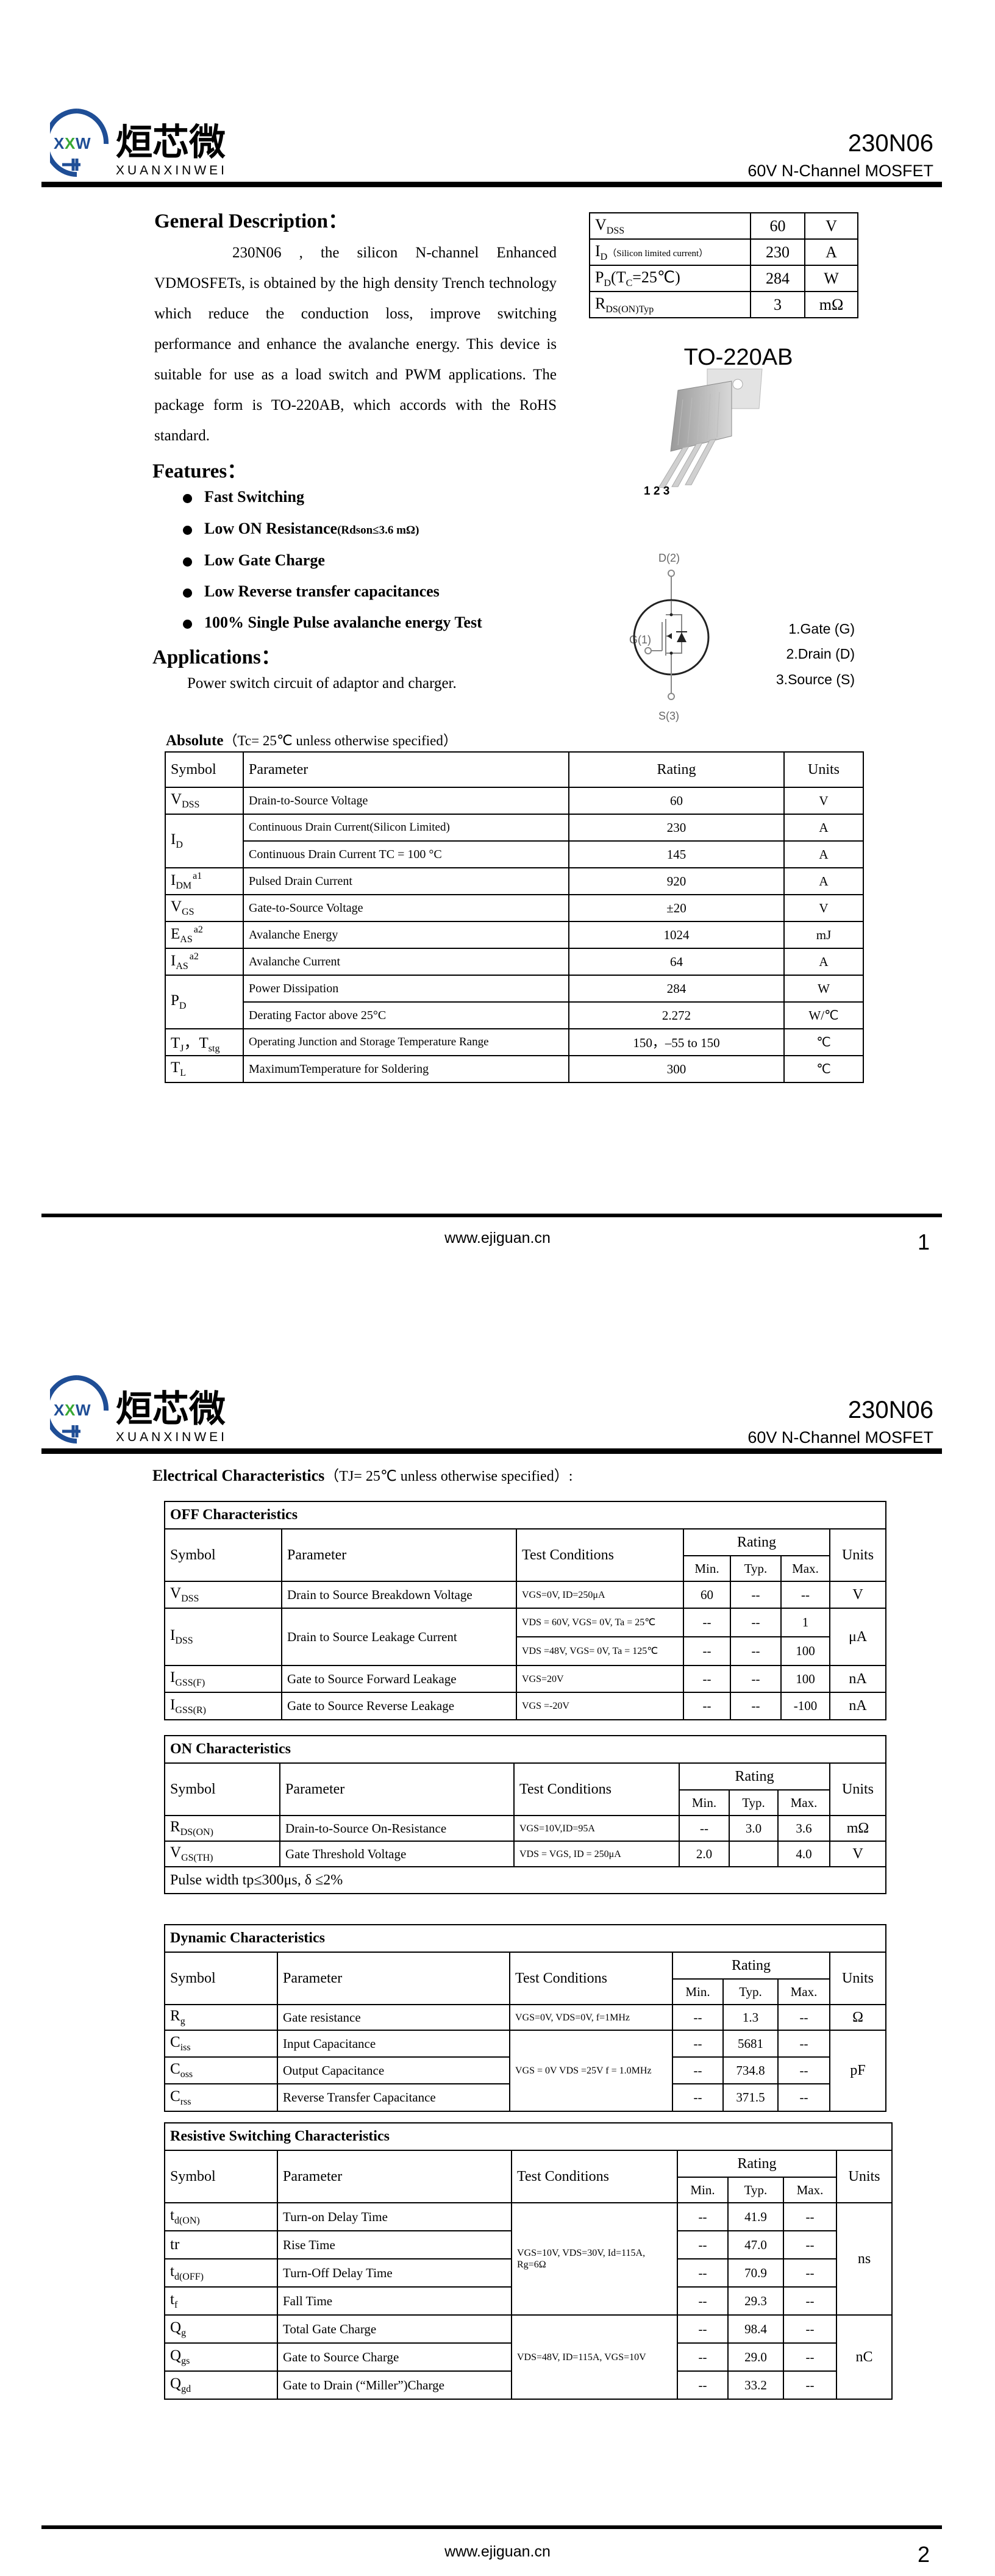  I want to click on parameter-cell: Drain-to-Source Voltage, so click(406, 801).